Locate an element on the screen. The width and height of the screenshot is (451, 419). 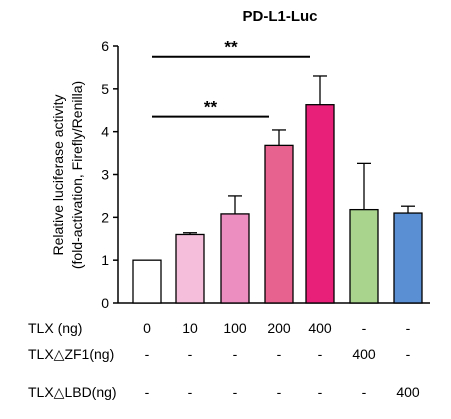
y-tick-label: 2 is located at coordinates (105, 217).